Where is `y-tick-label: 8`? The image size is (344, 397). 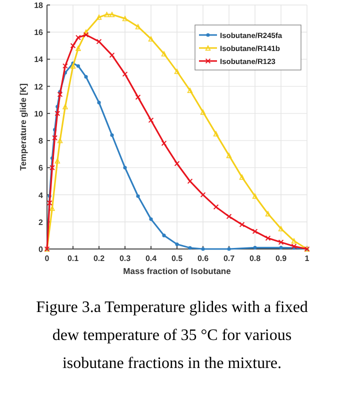
y-tick-label: 8 is located at coordinates (41, 141).